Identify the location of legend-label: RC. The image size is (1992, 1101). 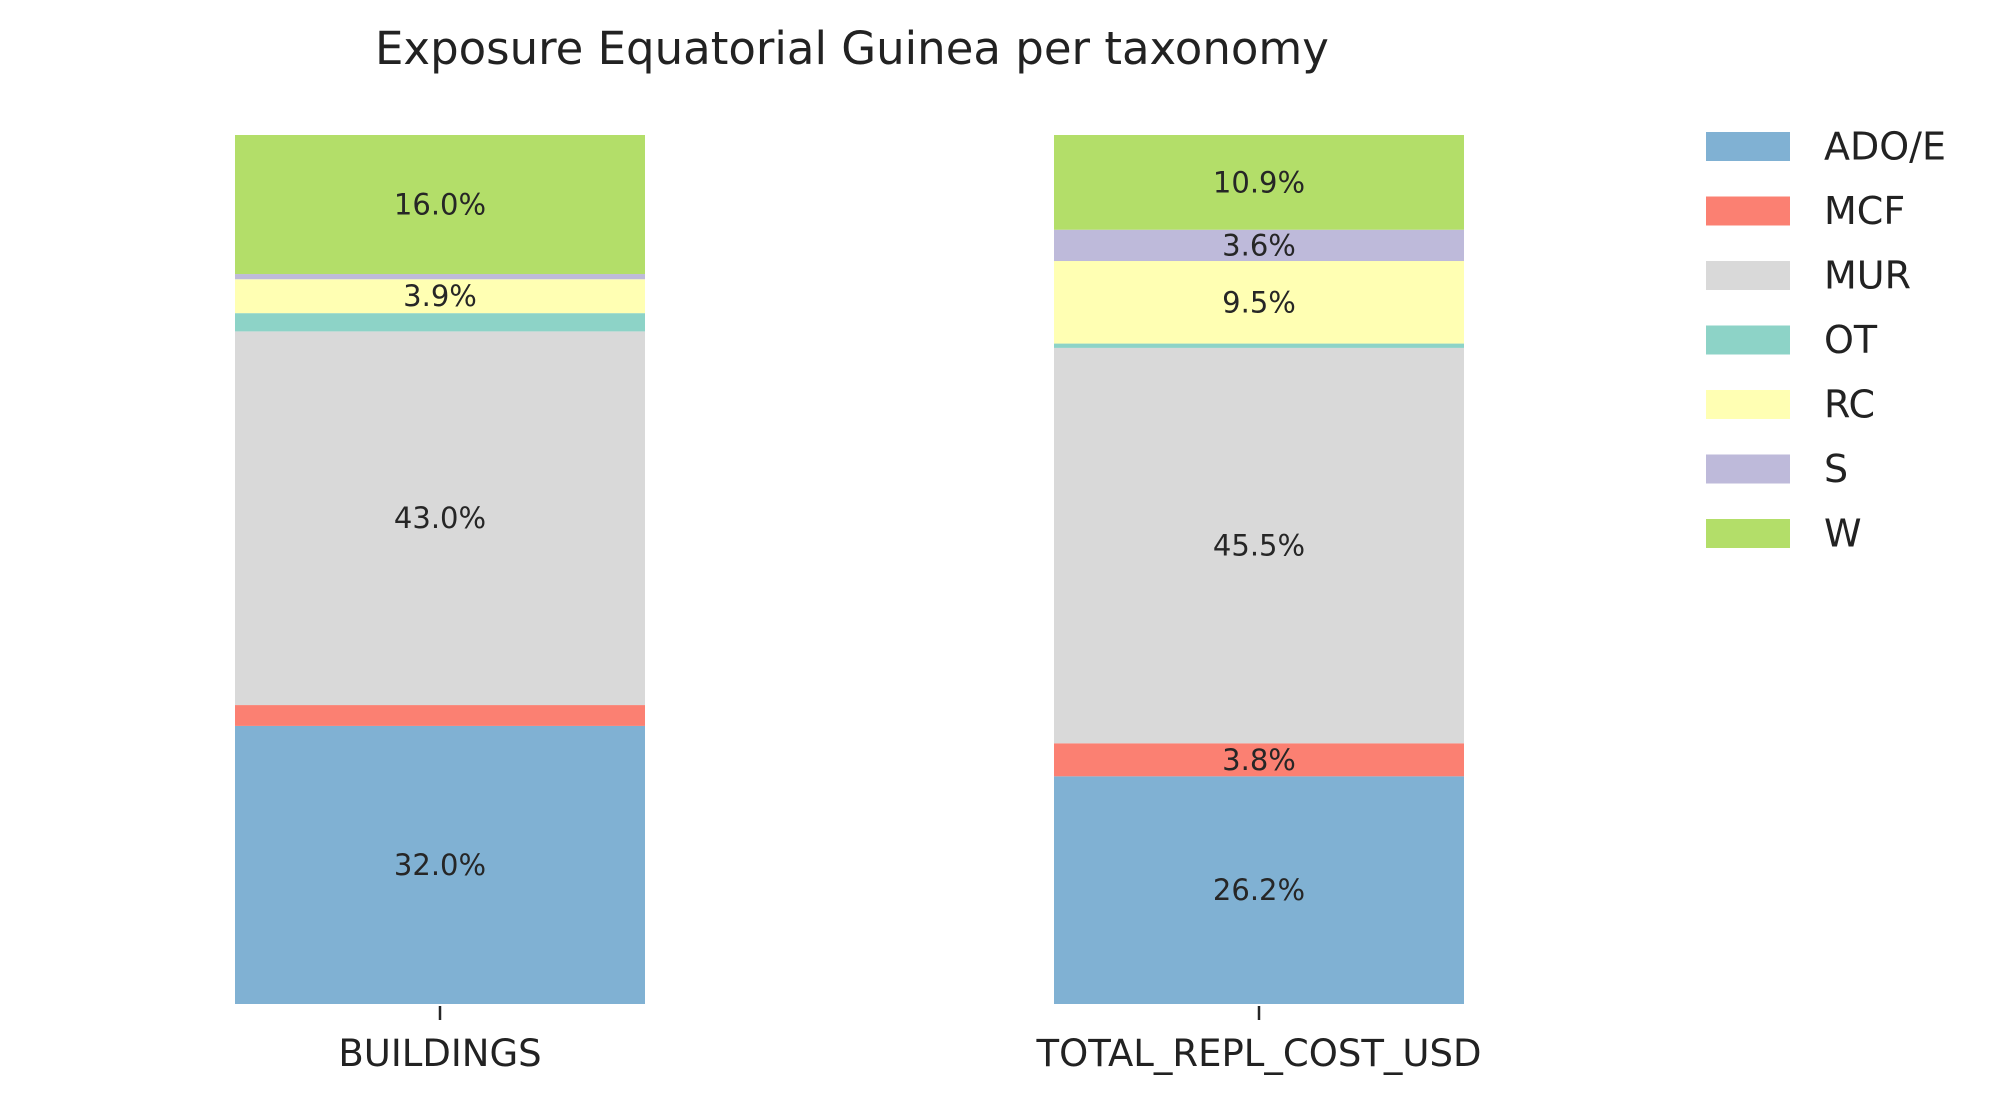
(1849, 405).